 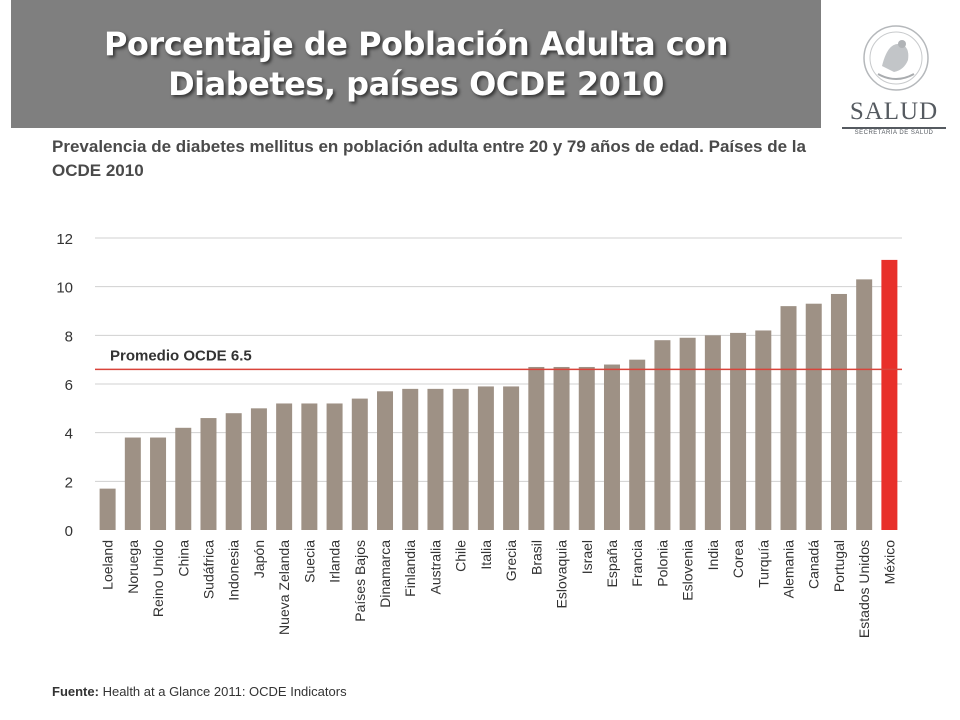 I want to click on y-tick-label: 8, so click(x=69, y=336).